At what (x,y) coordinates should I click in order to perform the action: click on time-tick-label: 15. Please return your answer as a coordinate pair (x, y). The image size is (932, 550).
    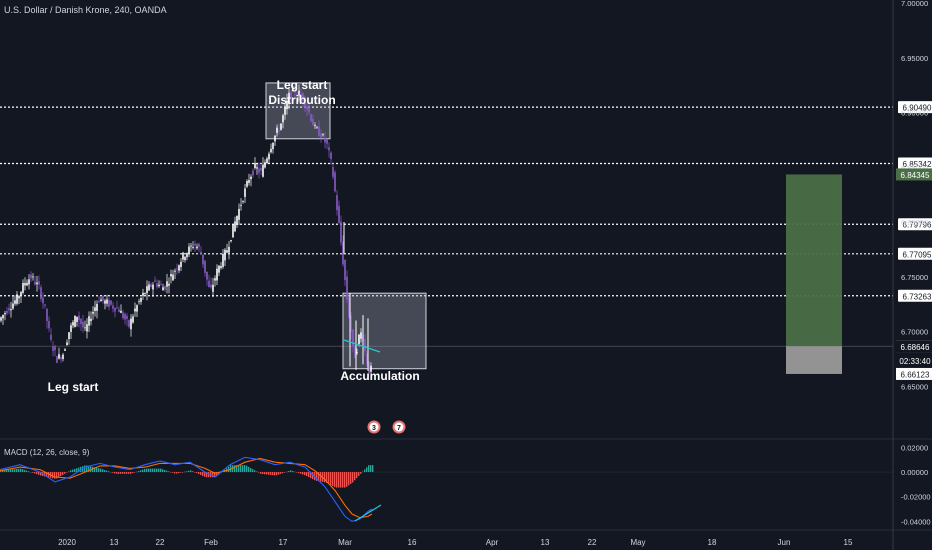
    Looking at the image, I should click on (848, 542).